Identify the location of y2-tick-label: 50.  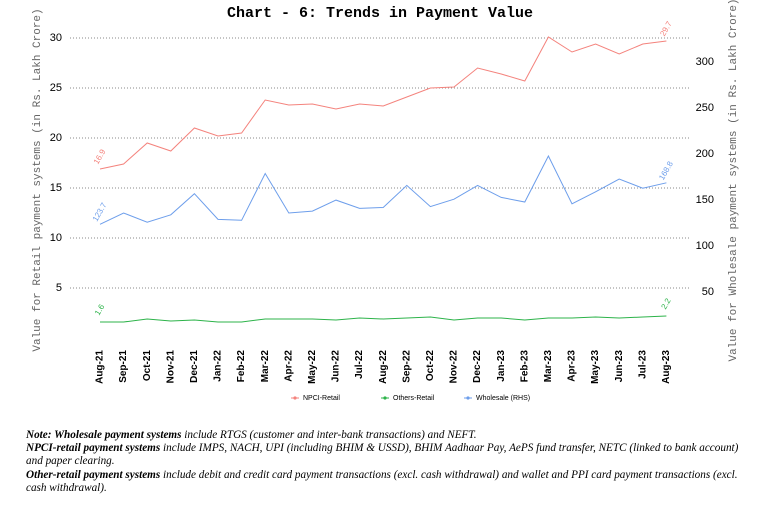
(708, 292).